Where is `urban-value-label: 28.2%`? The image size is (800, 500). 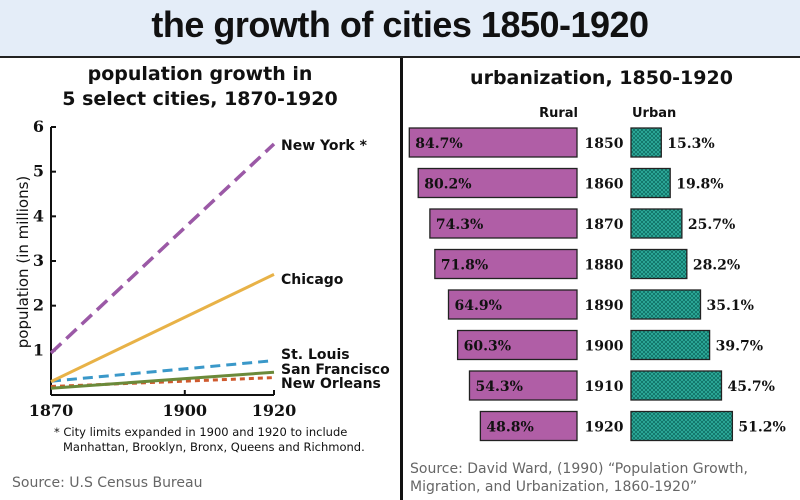
urban-value-label: 28.2% is located at coordinates (716, 266).